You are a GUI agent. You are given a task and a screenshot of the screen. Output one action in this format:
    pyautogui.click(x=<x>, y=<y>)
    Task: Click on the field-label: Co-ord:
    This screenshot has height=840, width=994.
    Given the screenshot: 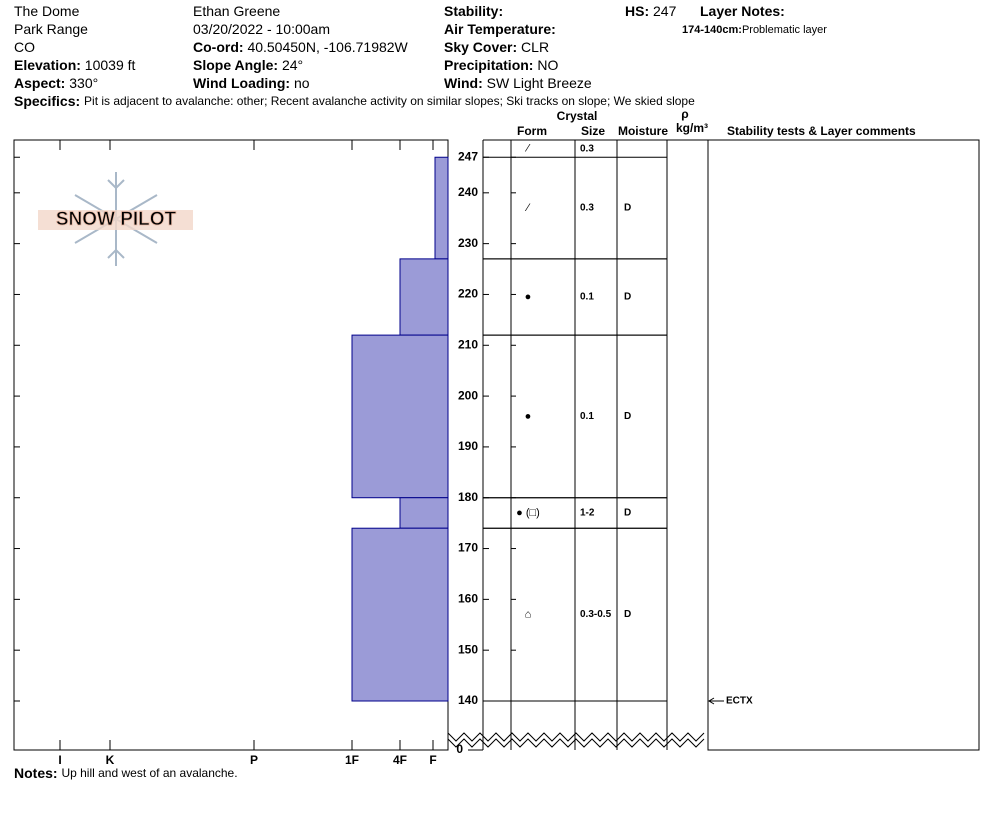 What is the action you would take?
    pyautogui.click(x=218, y=47)
    